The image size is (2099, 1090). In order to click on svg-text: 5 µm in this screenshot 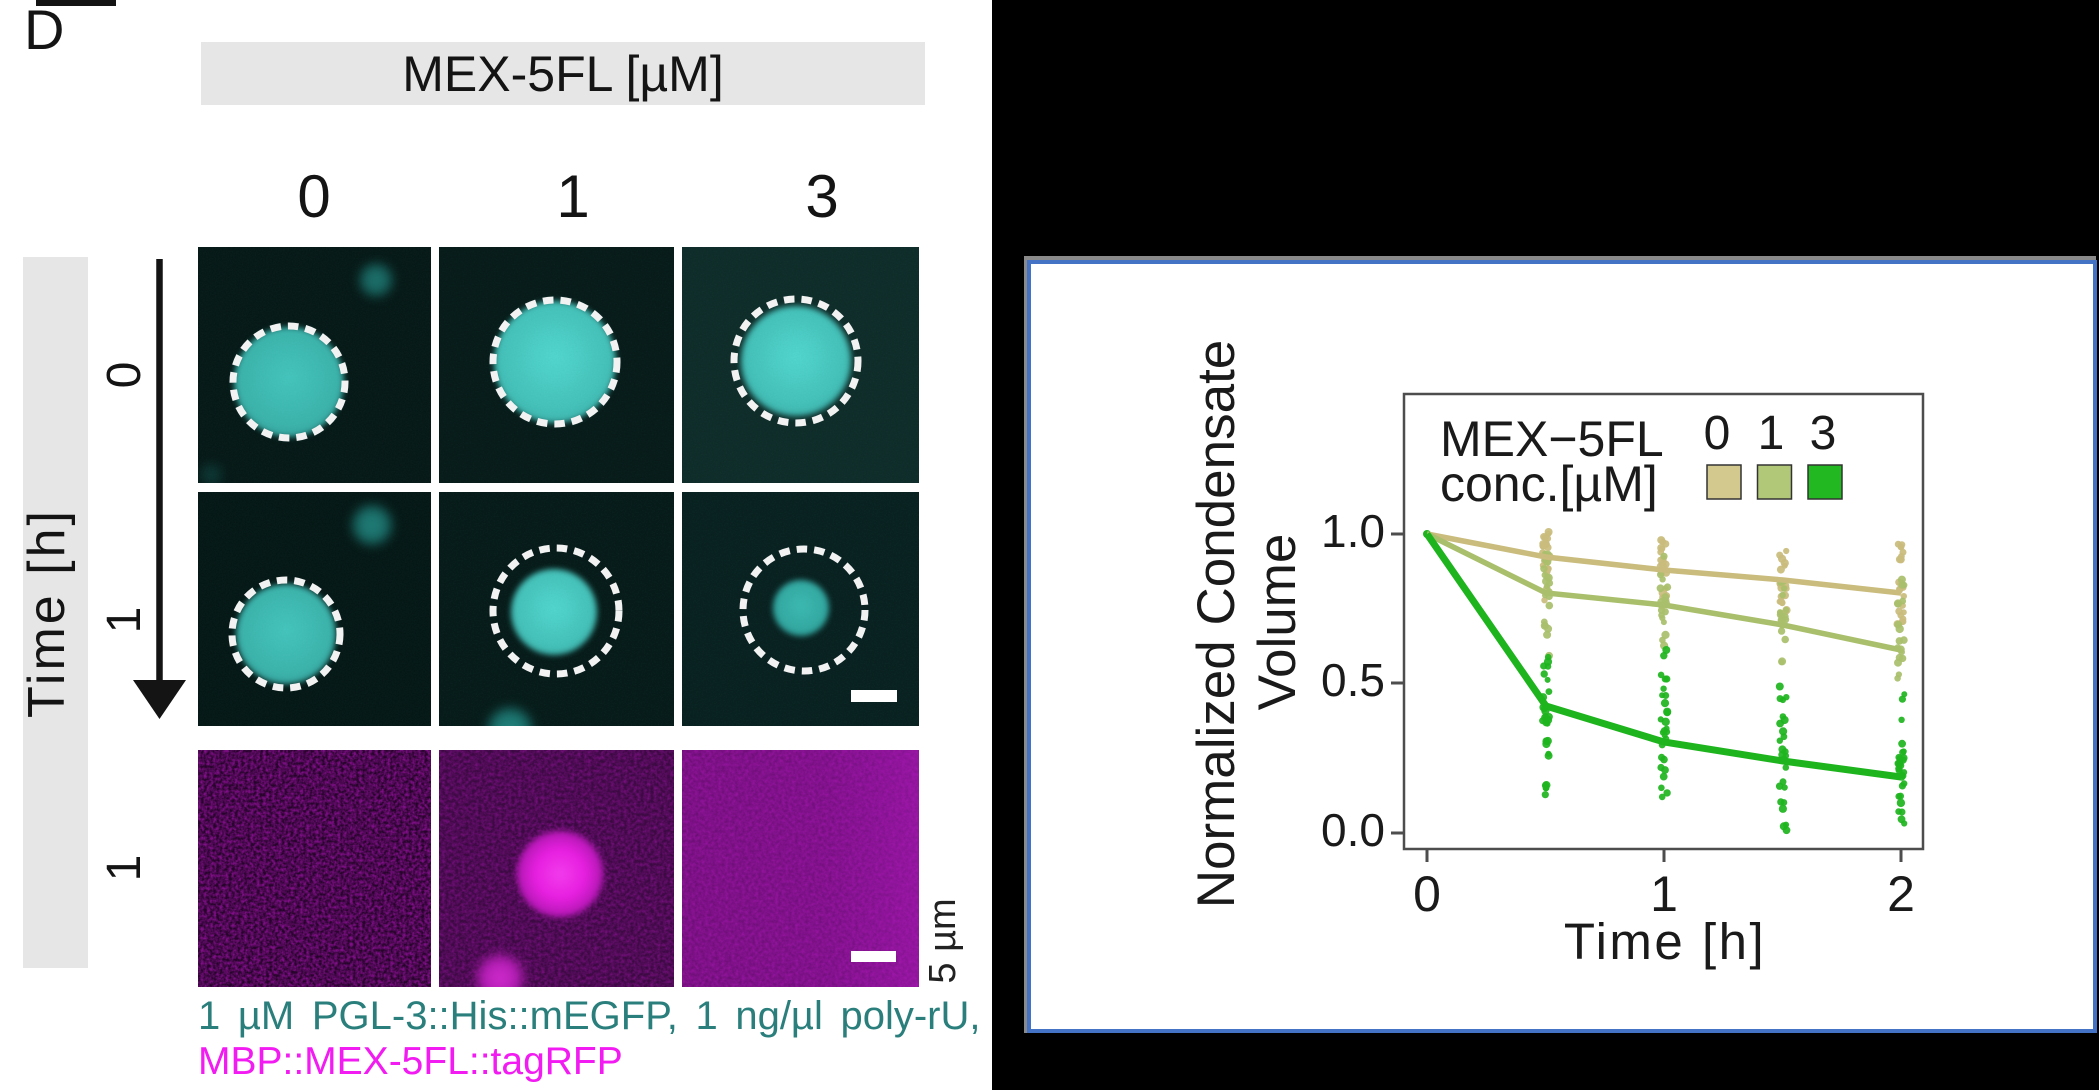, I will do `click(943, 940)`.